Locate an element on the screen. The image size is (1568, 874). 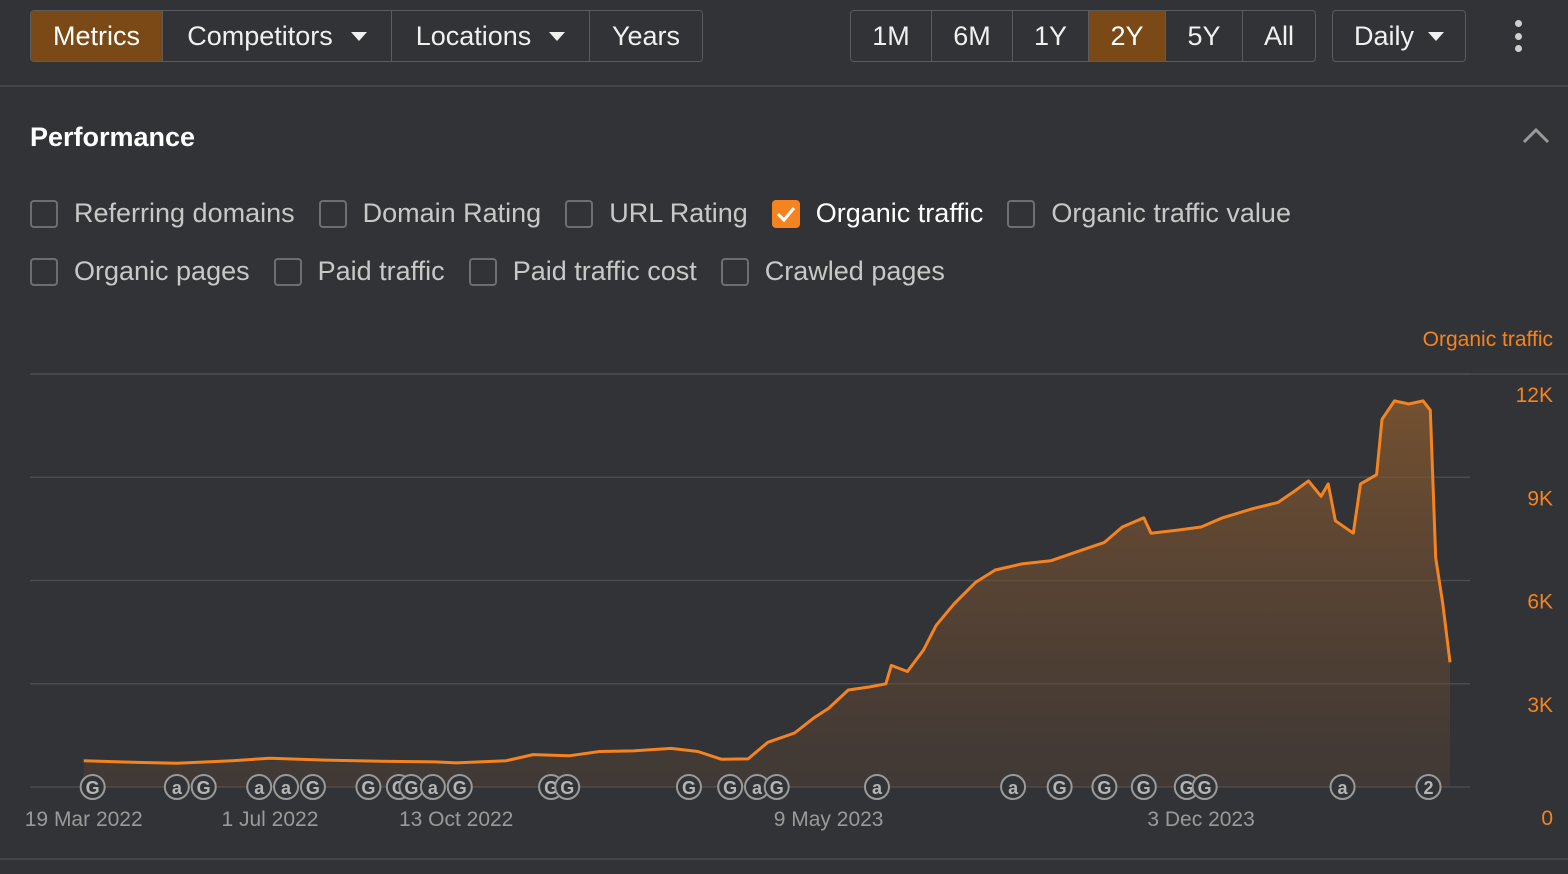
checkbox-label: Organic traffic value is located at coordinates (1171, 213).